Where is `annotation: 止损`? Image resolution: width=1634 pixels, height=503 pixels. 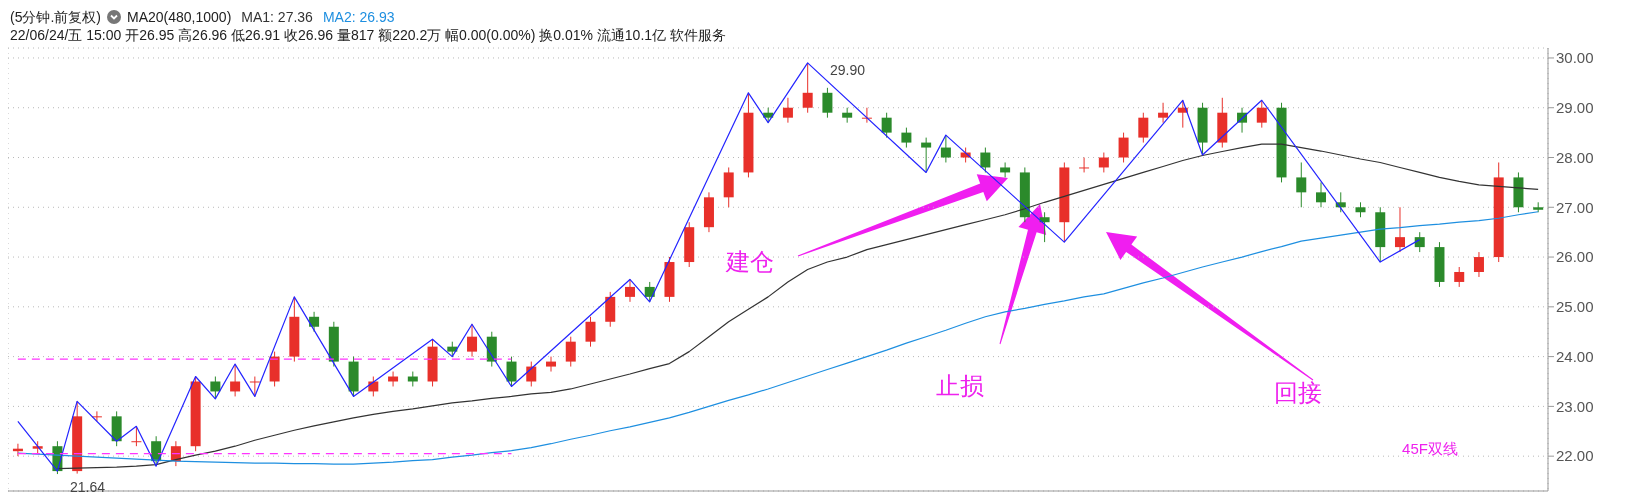
annotation: 止损 is located at coordinates (960, 385).